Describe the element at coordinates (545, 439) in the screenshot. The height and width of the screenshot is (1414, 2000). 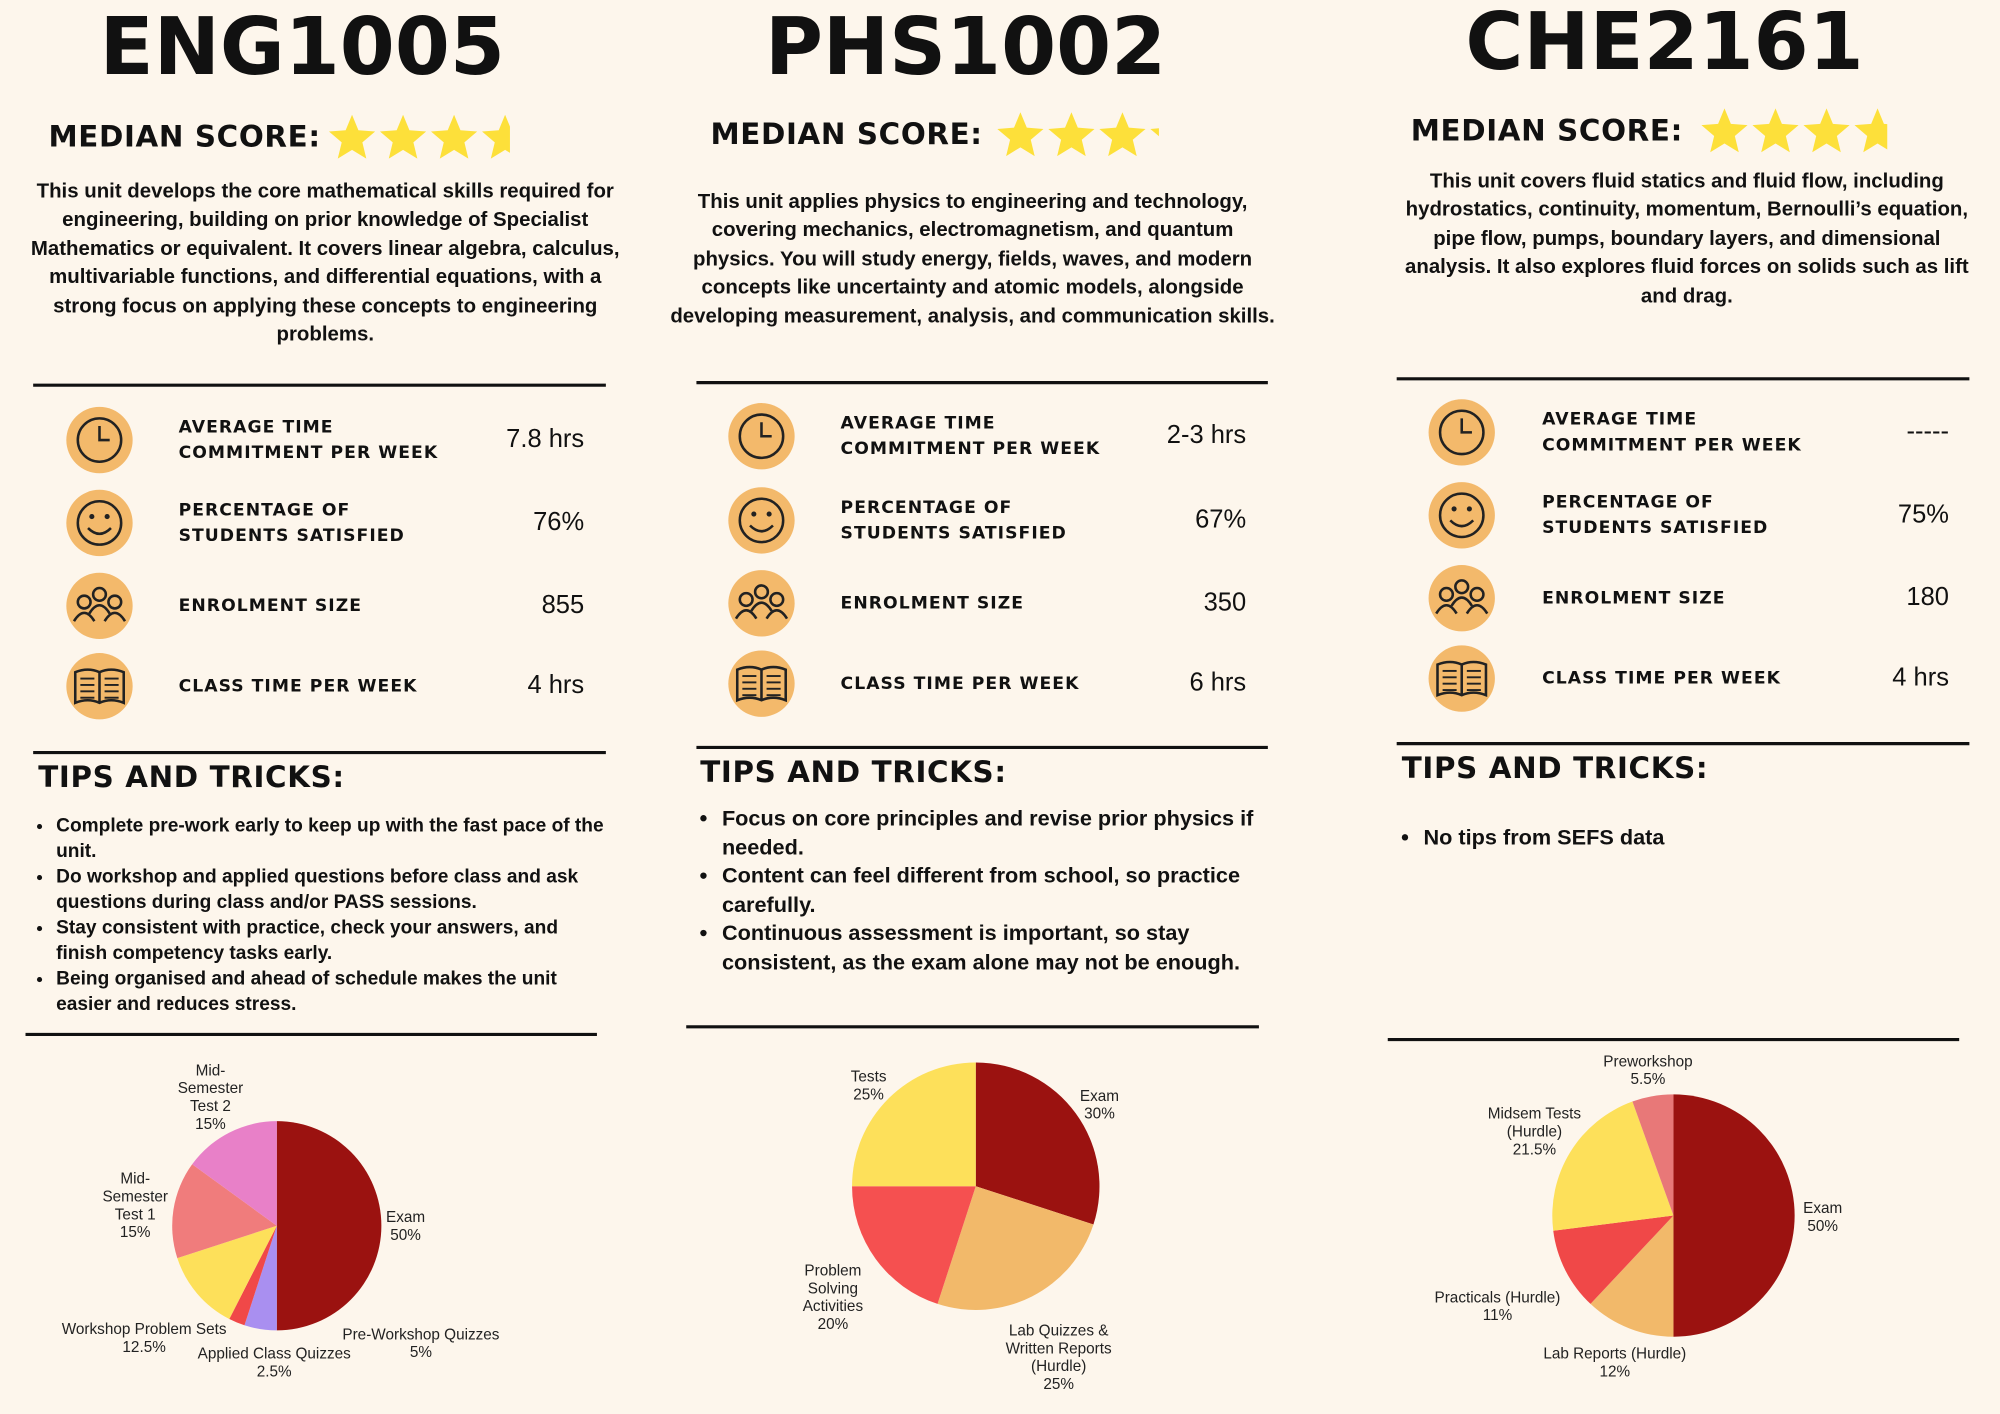
I see `stat-value: 7.8 hrs` at that location.